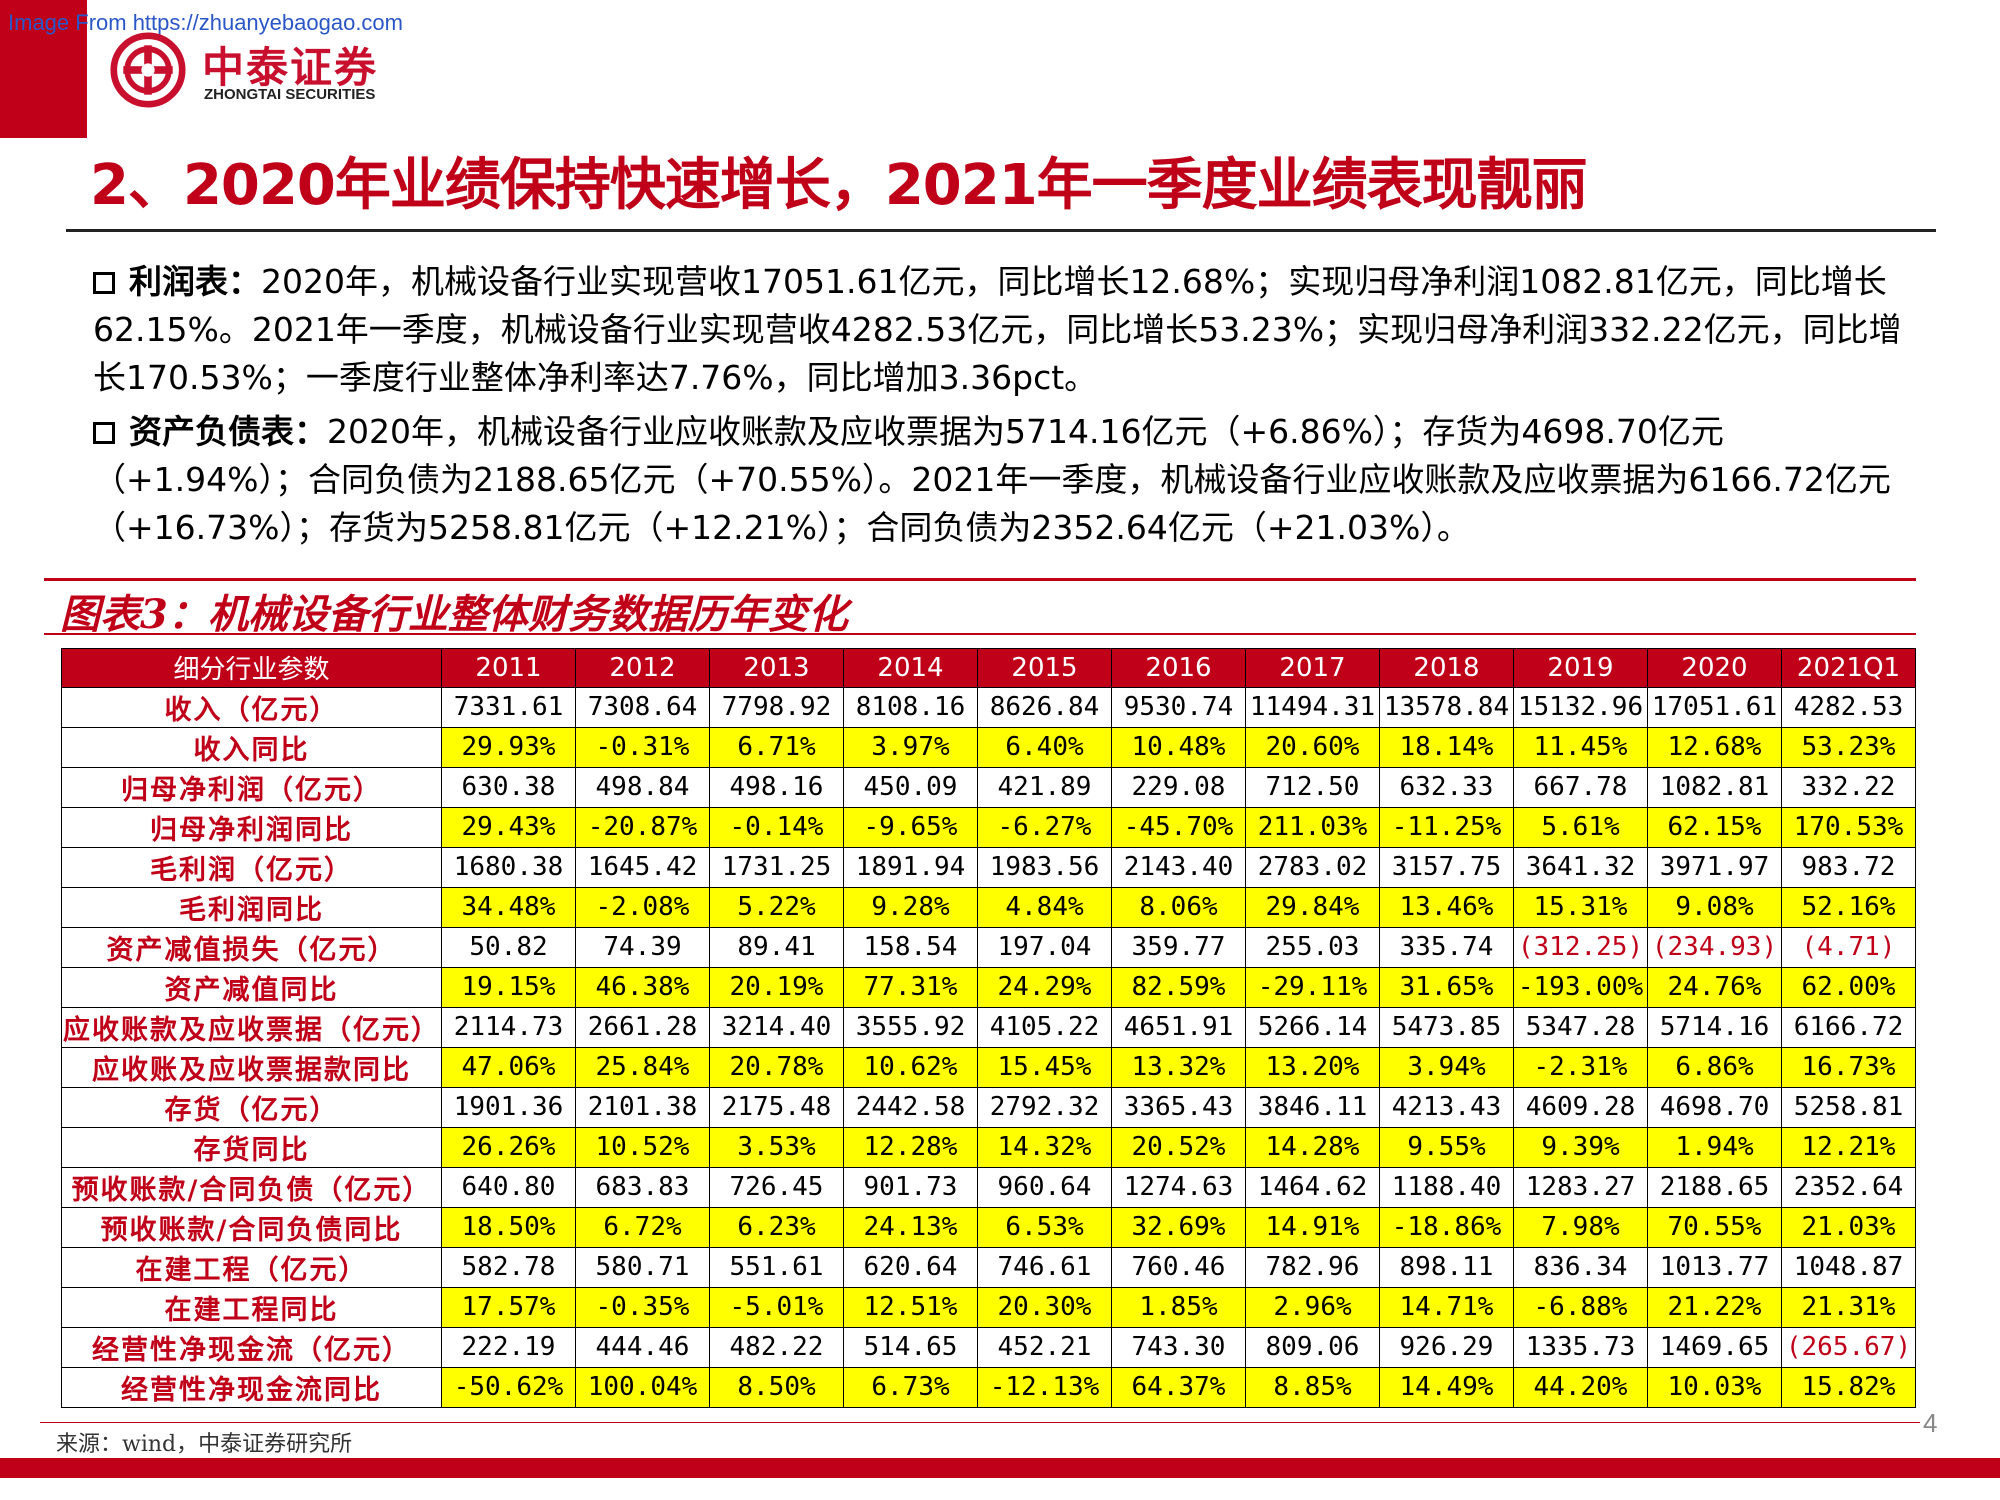  Describe the element at coordinates (642, 827) in the screenshot. I see `table-cell: -20.87%` at that location.